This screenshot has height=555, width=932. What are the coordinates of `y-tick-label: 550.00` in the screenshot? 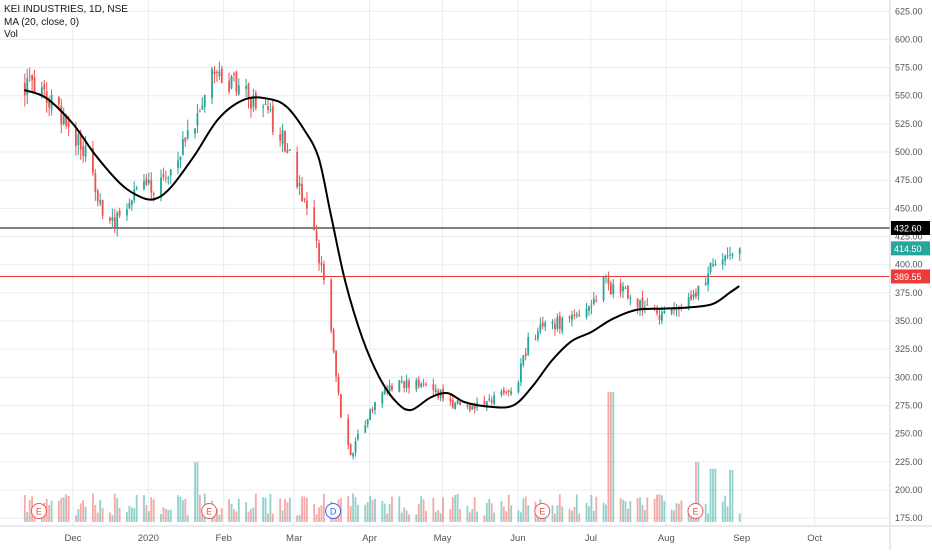 It's located at (909, 96).